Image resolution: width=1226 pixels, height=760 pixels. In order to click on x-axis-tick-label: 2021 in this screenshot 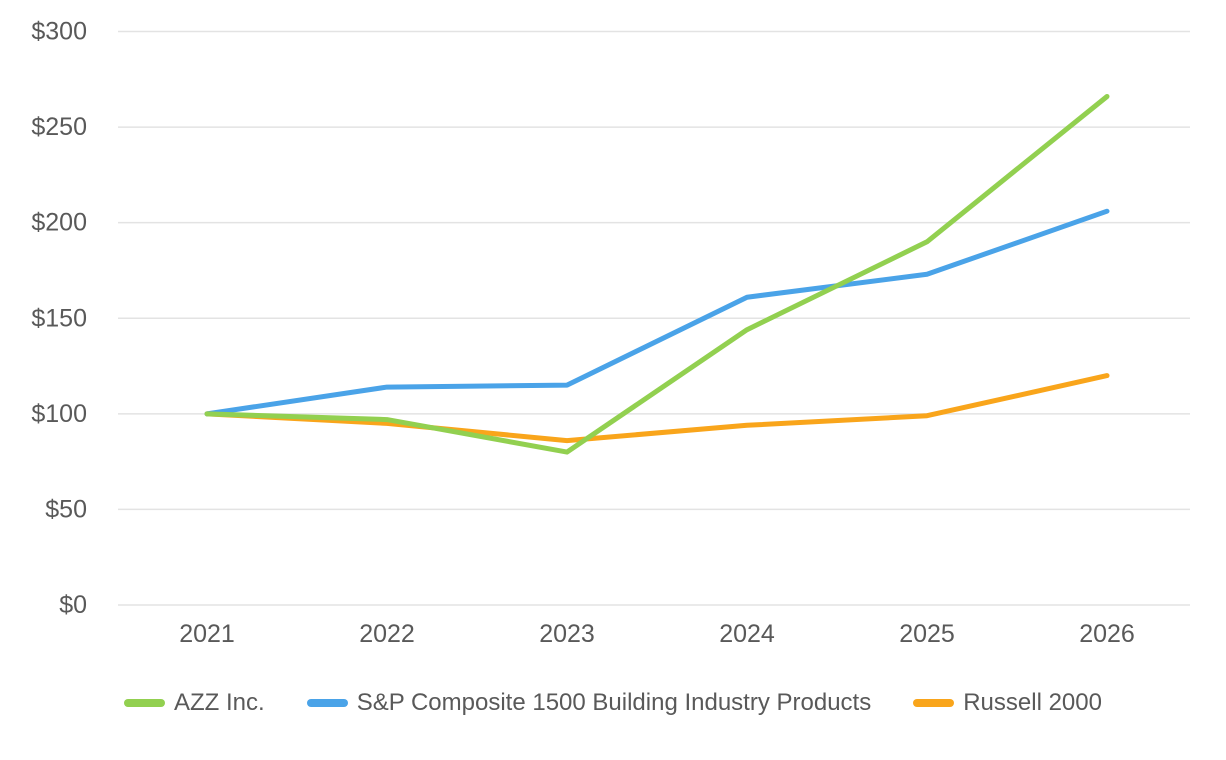, I will do `click(207, 634)`.